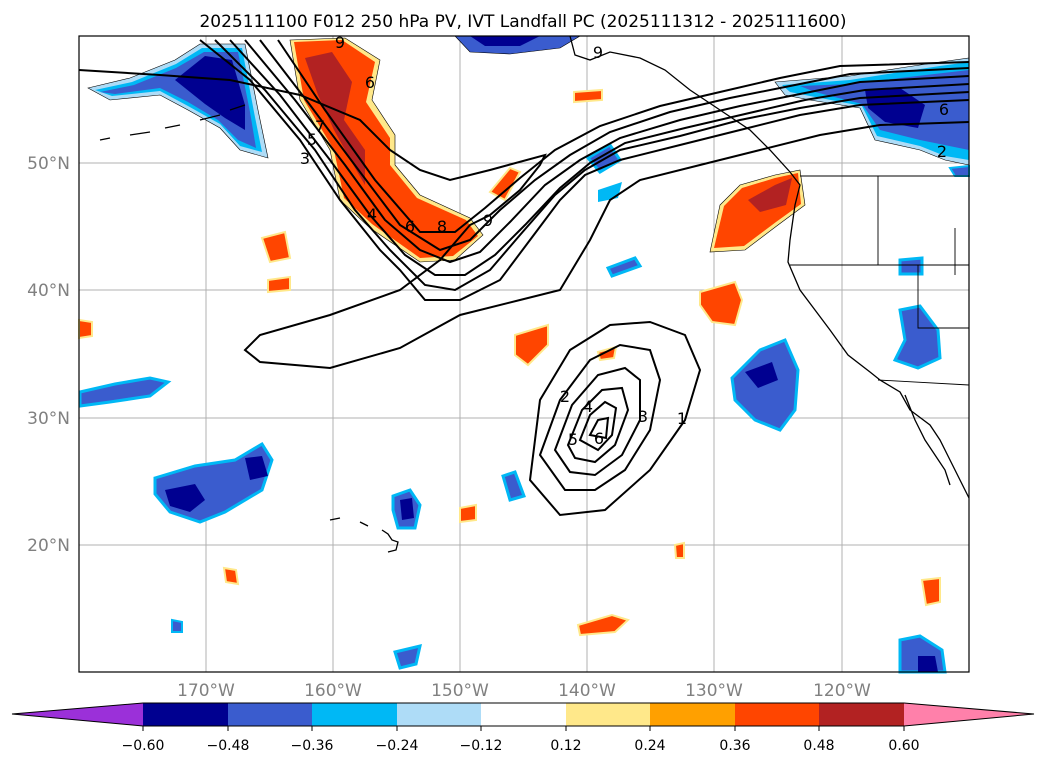 This screenshot has height=765, width=1047. I want to click on pv-negative-ne-core, so click(895, 108).